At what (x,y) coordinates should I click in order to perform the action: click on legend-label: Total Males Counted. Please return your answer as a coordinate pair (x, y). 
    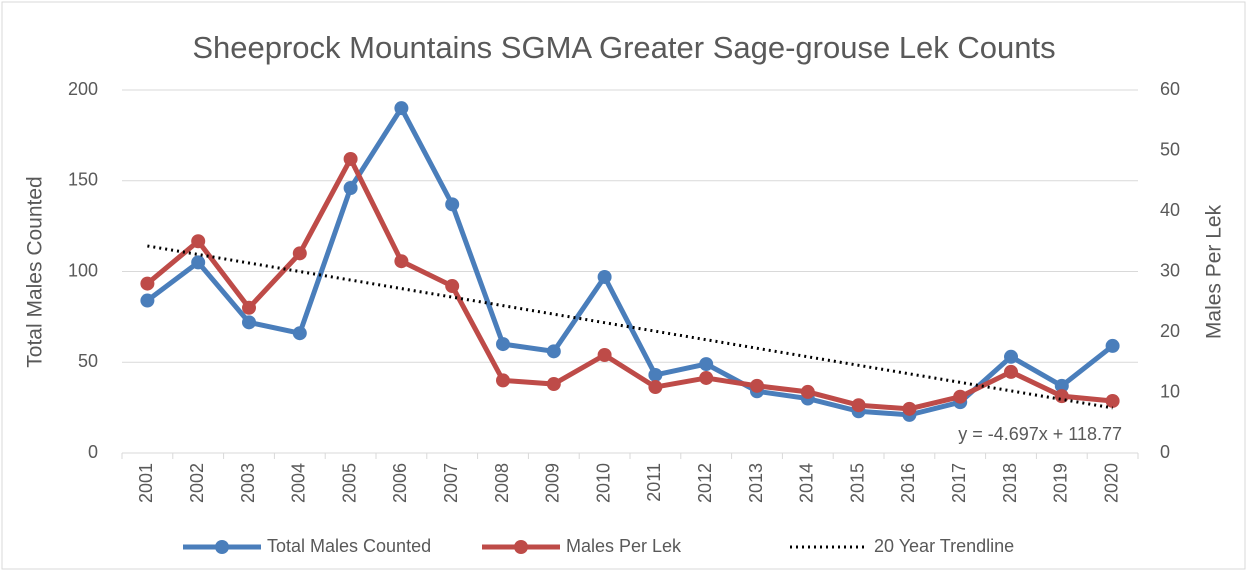
    Looking at the image, I should click on (349, 546).